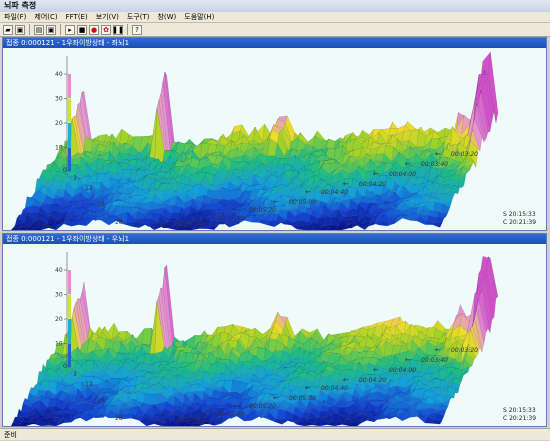 The width and height of the screenshot is (550, 441). What do you see at coordinates (106, 29) in the screenshot?
I see `settings-icon: ✿` at bounding box center [106, 29].